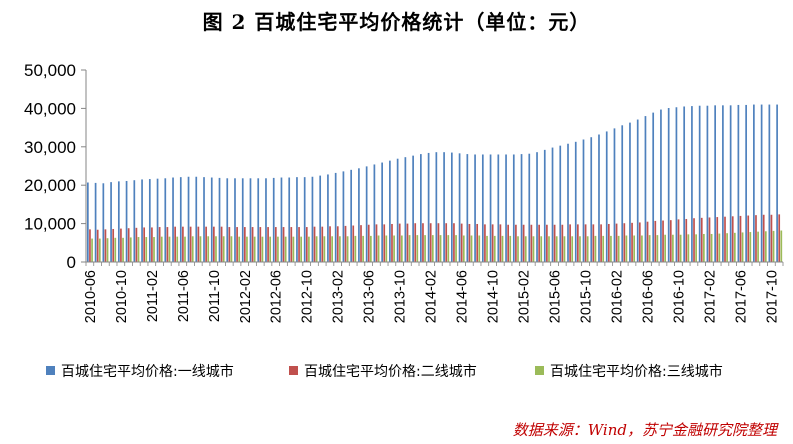  I want to click on legend-swatch, so click(293, 370).